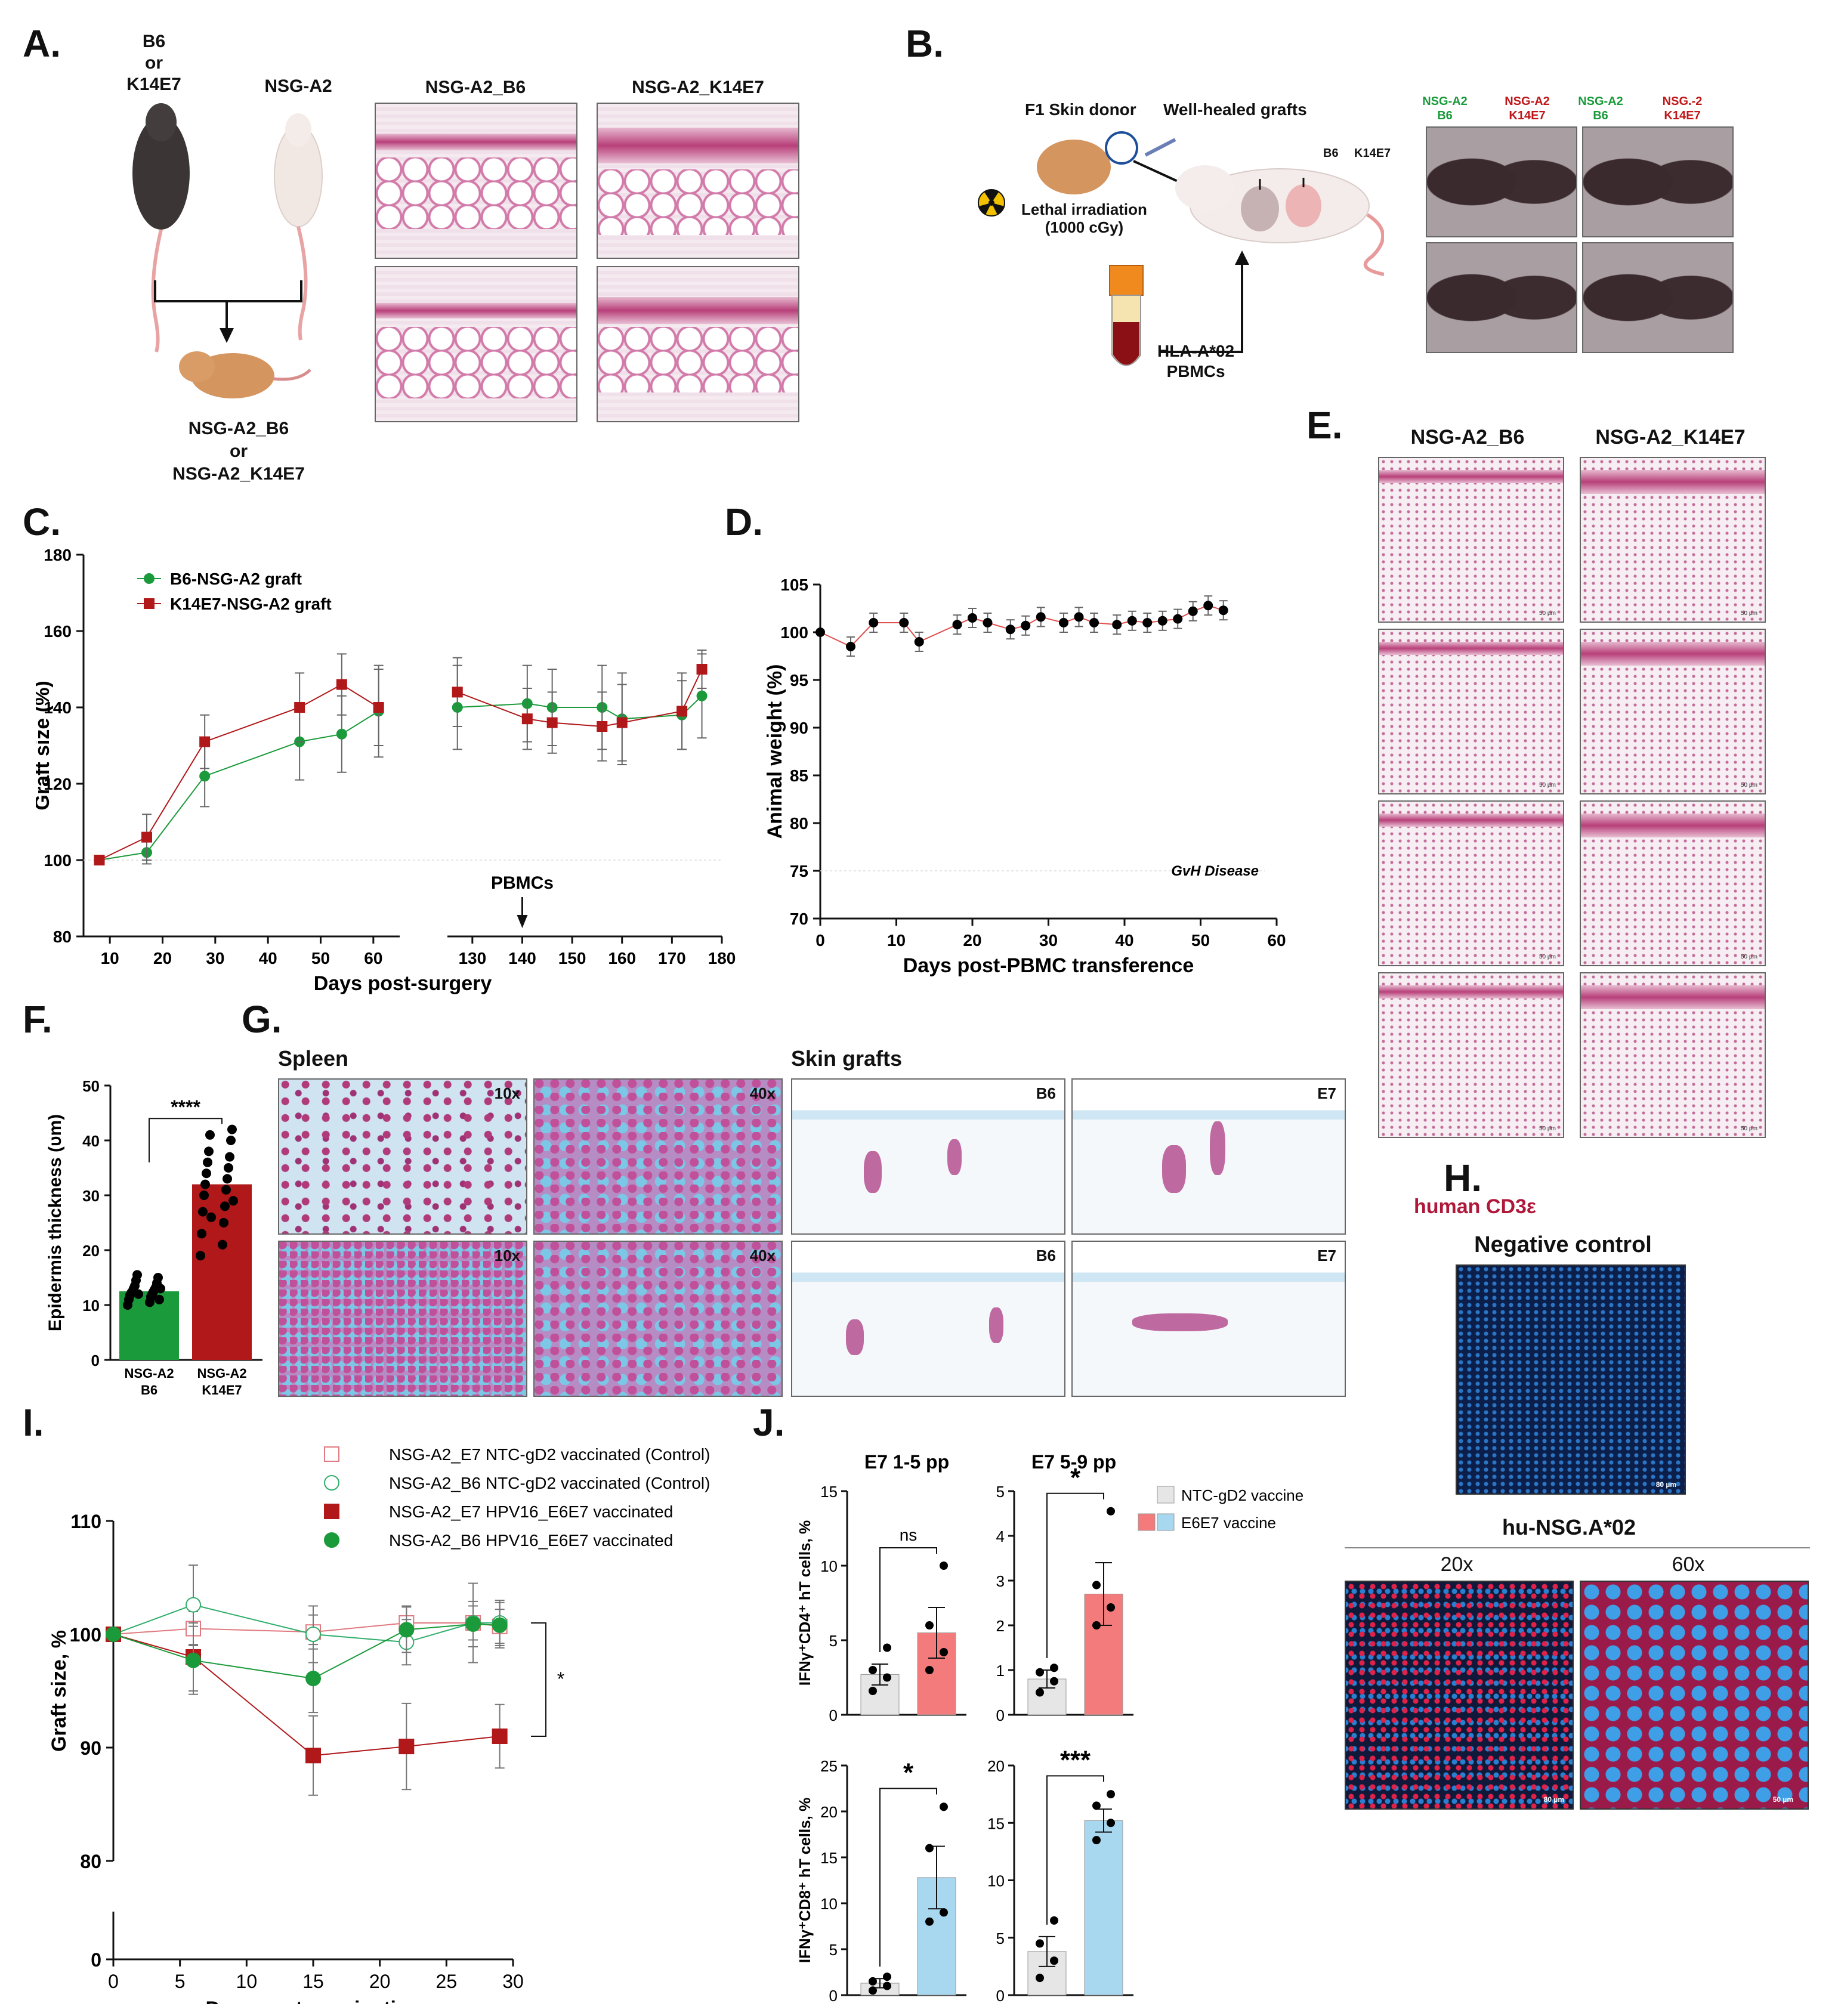 Image resolution: width=1838 pixels, height=2016 pixels. What do you see at coordinates (1000, 1671) in the screenshot?
I see `y-tick-label: 1` at bounding box center [1000, 1671].